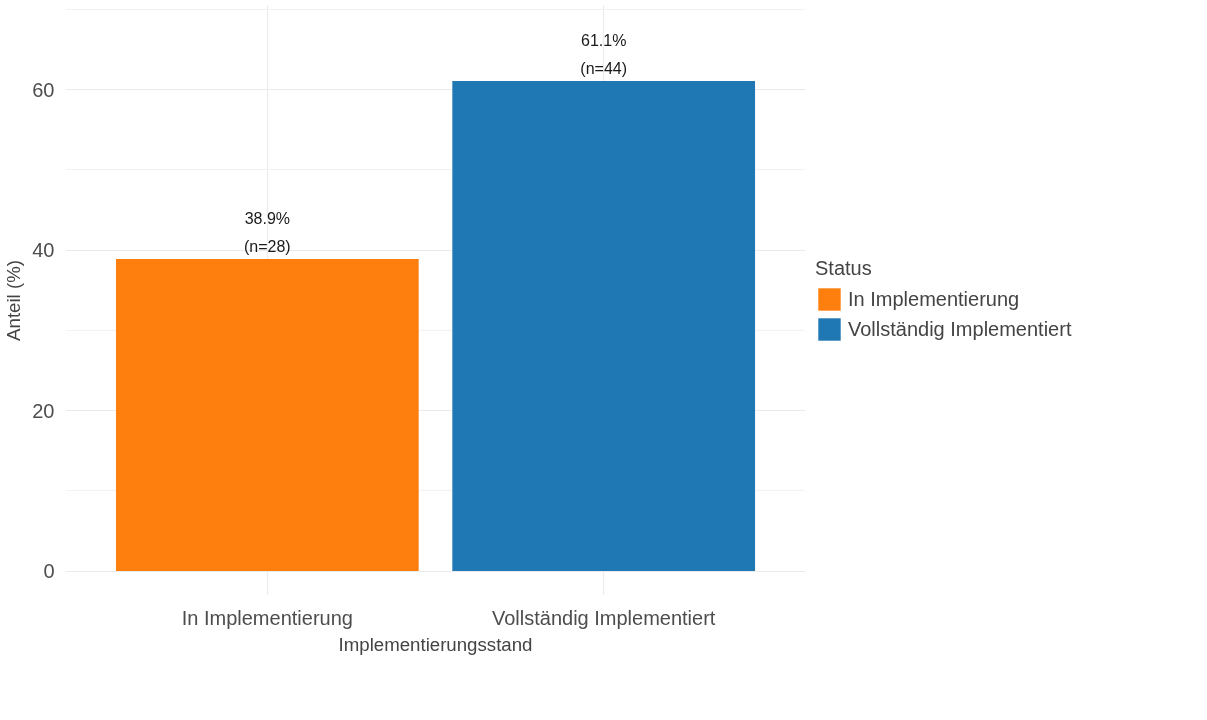  I want to click on data-label: 38.9% (n=28), so click(267, 232).